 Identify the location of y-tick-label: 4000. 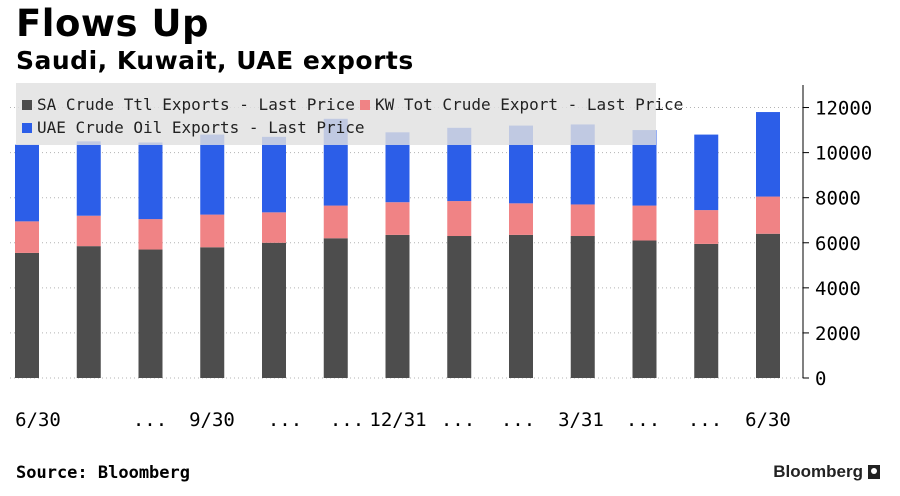
(838, 289).